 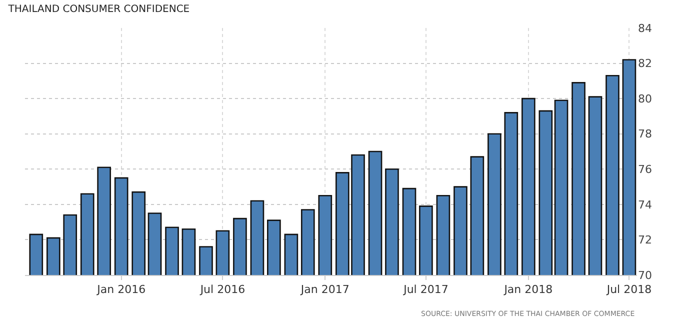 What do you see at coordinates (629, 289) in the screenshot?
I see `x-tick-label: Jul 2018` at bounding box center [629, 289].